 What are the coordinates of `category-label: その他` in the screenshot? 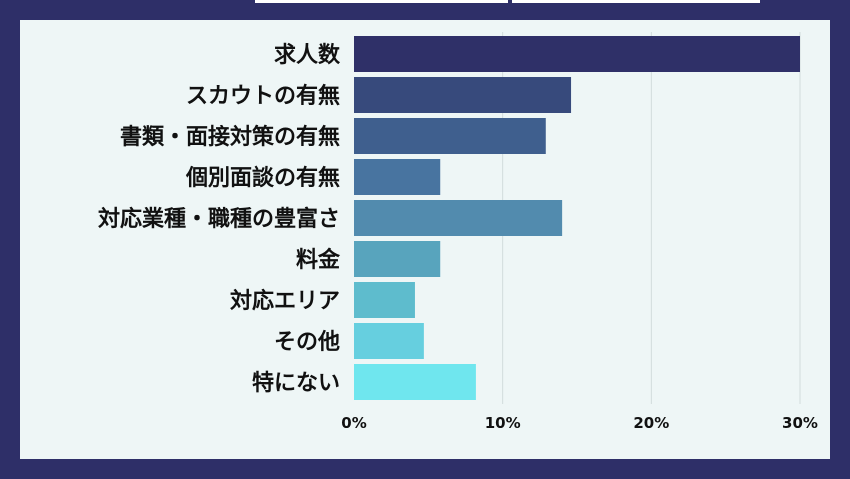 It's located at (307, 342).